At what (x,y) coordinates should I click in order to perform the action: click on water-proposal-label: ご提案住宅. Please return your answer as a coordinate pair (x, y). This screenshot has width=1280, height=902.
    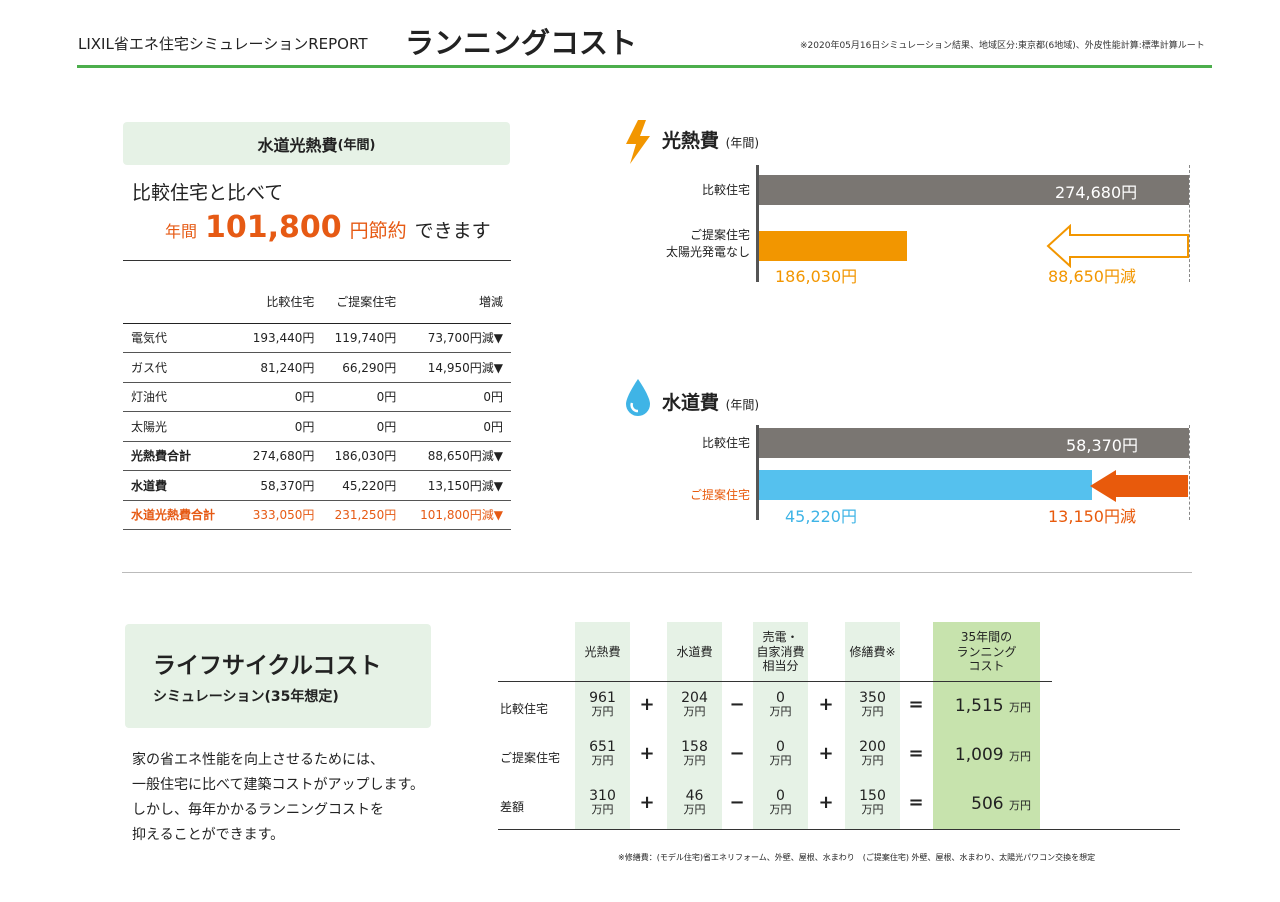
    Looking at the image, I should click on (719, 495).